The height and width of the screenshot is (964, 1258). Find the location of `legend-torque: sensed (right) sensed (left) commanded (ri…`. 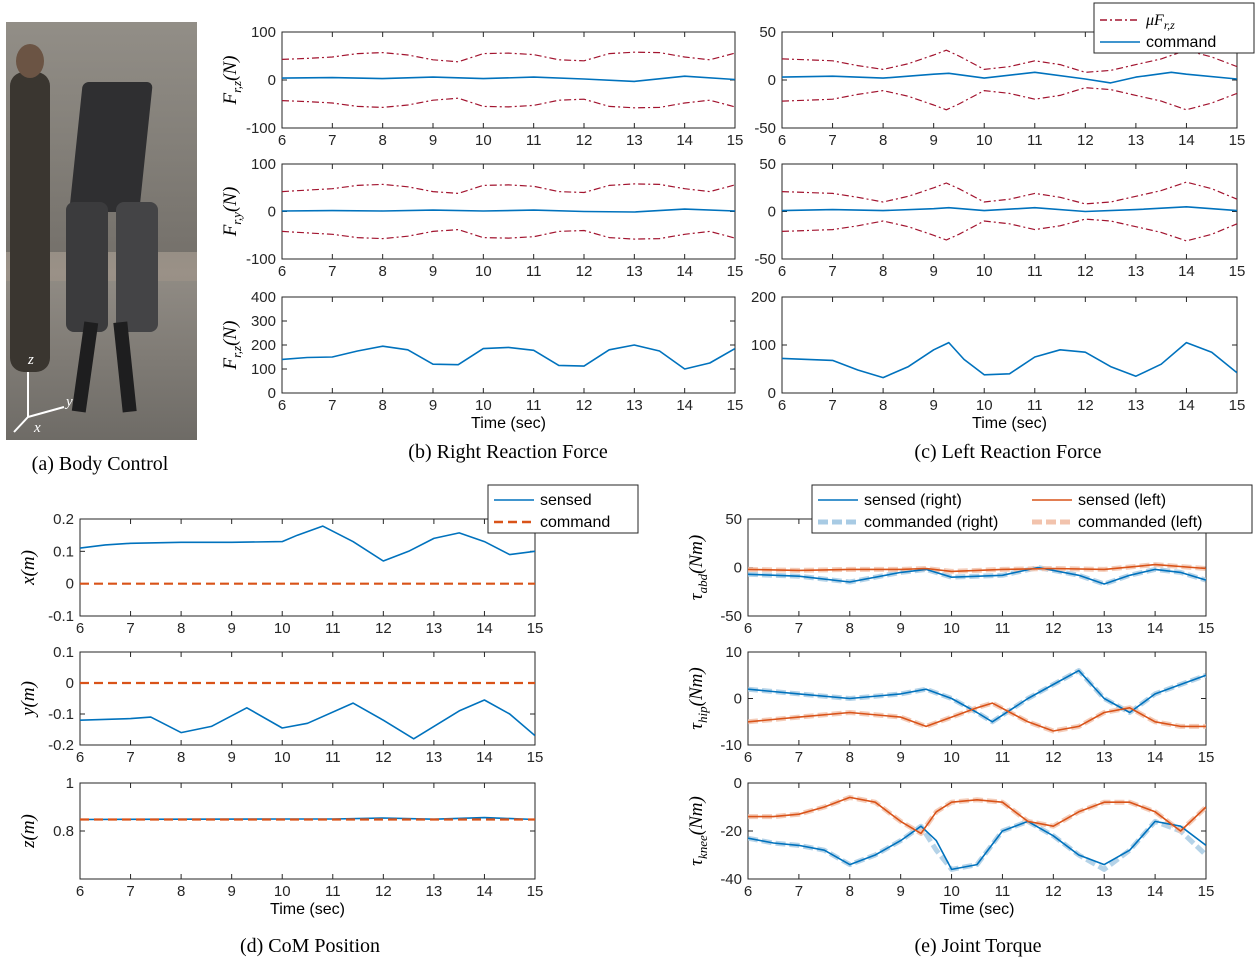

legend-torque: sensed (right) sensed (left) commanded (ri… is located at coordinates (1032, 509).